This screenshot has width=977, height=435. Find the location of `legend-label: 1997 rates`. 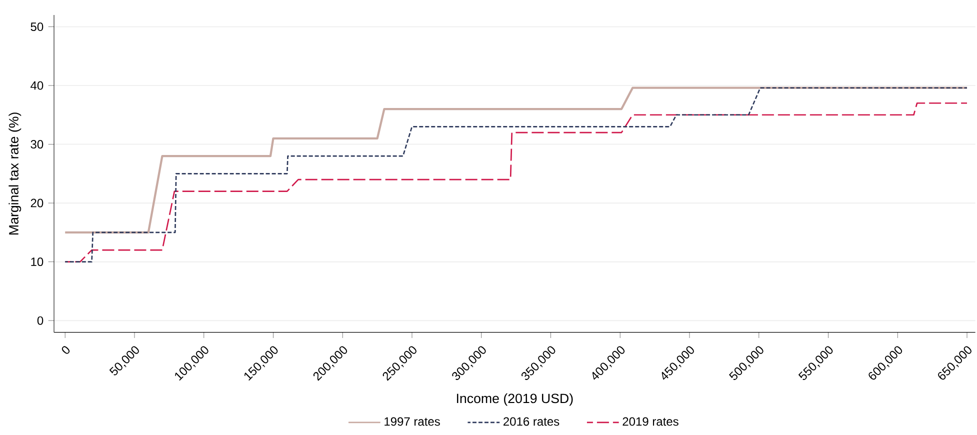

legend-label: 1997 rates is located at coordinates (412, 421).